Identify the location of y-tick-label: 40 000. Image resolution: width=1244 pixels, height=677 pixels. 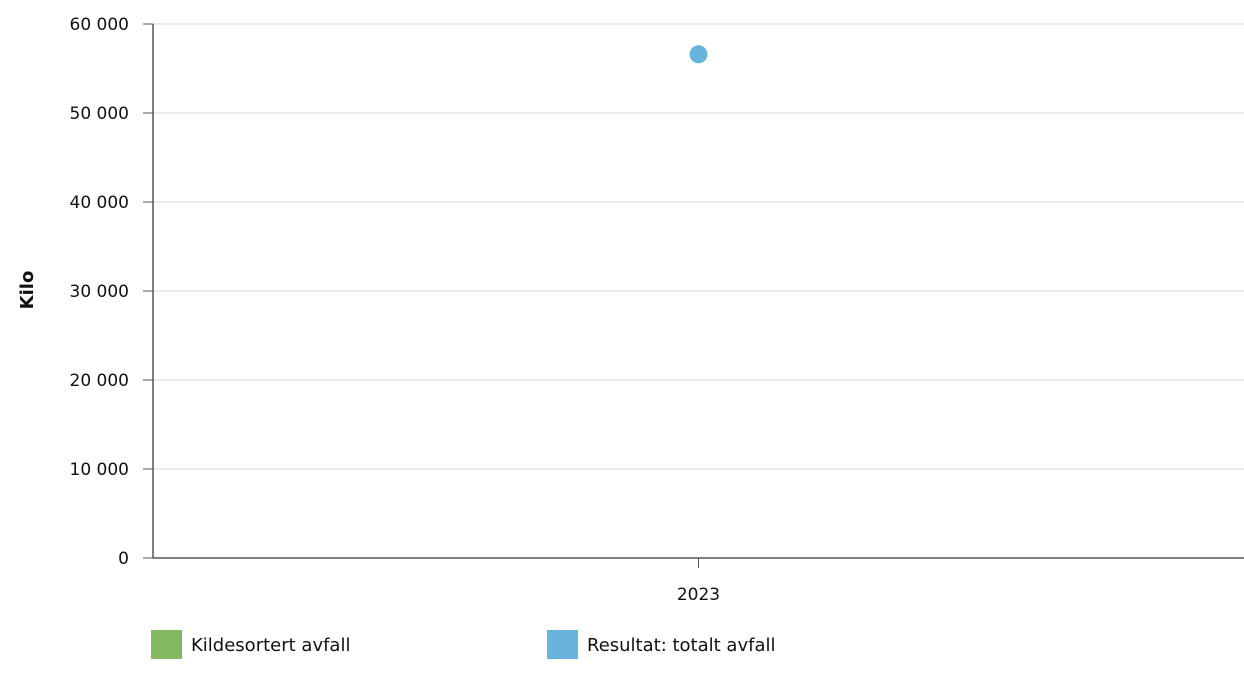
(99, 203).